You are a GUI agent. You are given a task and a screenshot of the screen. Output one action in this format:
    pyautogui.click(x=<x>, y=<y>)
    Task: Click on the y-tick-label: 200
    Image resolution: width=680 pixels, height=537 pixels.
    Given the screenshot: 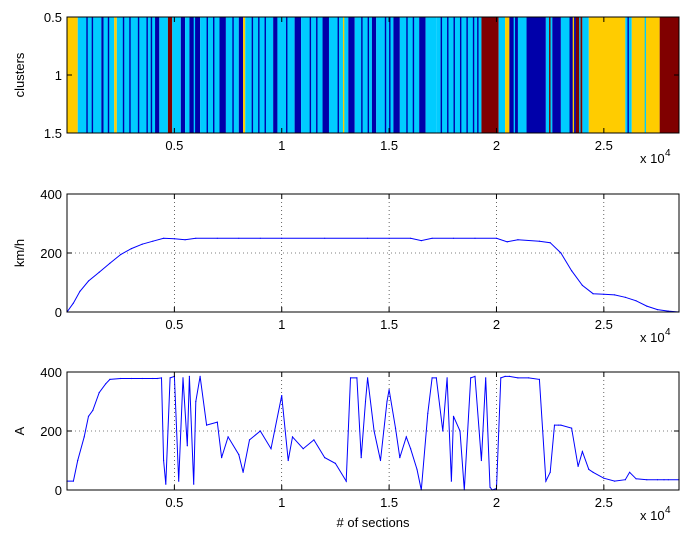 What is the action you would take?
    pyautogui.click(x=51, y=253)
    